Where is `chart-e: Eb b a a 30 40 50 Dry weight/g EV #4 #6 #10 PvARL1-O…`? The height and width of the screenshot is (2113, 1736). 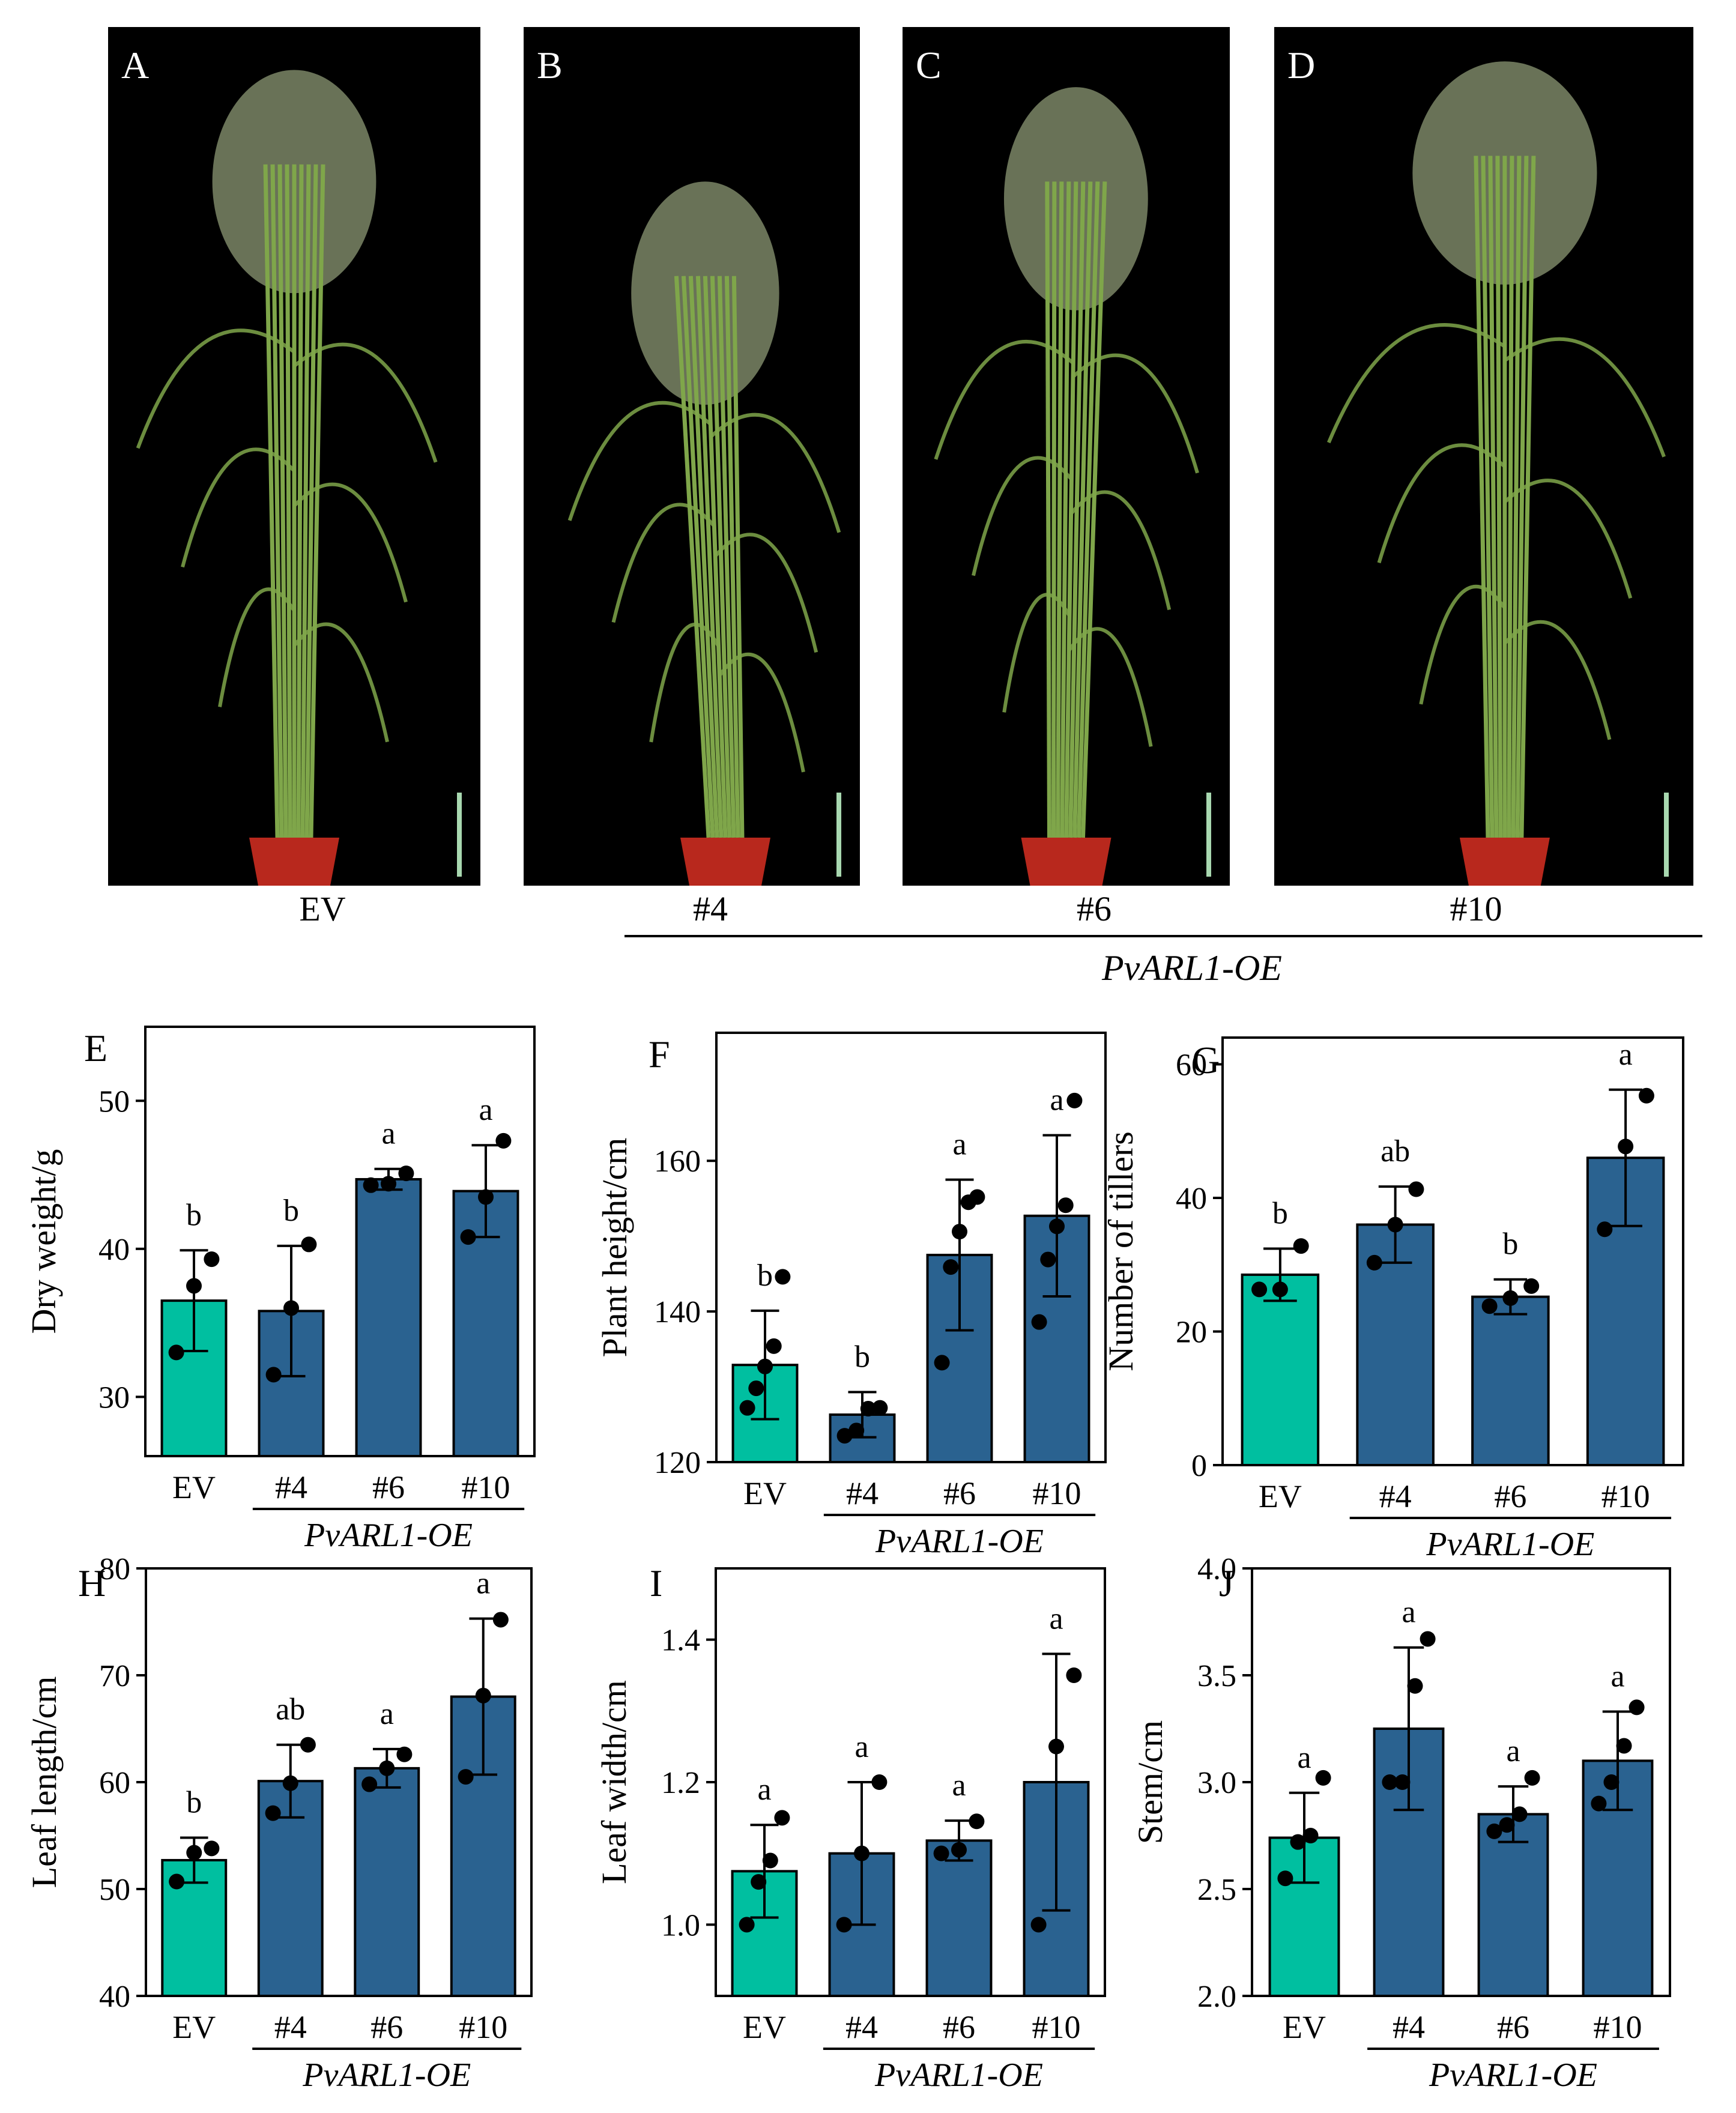
chart-e: Eb b a a 30 40 50 Dry weight/g EV #4 #6 #10 PvARL1-O… is located at coordinates (280, 1290).